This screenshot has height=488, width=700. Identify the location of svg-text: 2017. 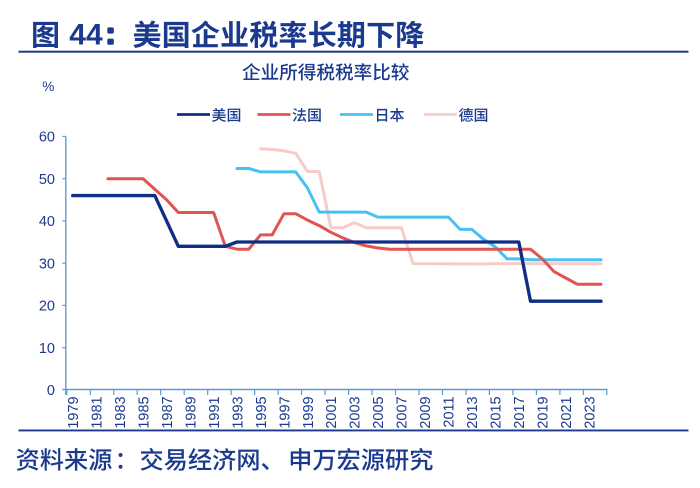
(520, 412).